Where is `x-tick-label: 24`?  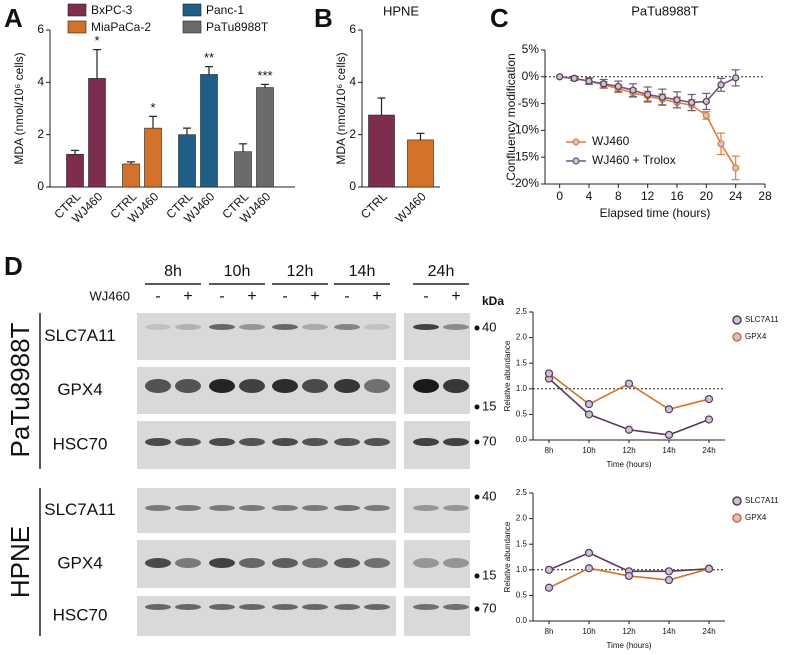 x-tick-label: 24 is located at coordinates (736, 196).